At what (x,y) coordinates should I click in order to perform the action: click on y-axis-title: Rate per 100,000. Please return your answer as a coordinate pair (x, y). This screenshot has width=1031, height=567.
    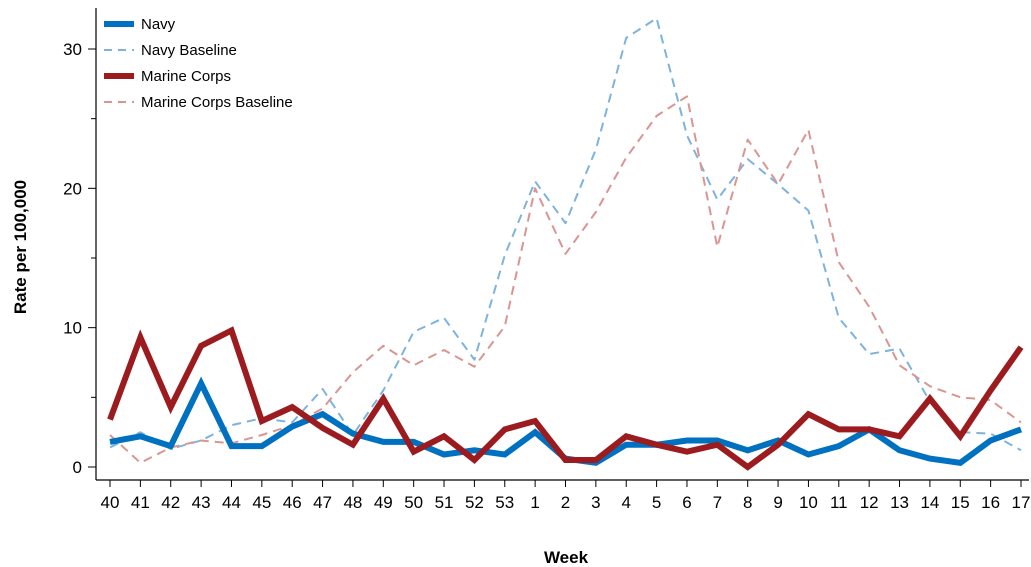
    Looking at the image, I should click on (20, 247).